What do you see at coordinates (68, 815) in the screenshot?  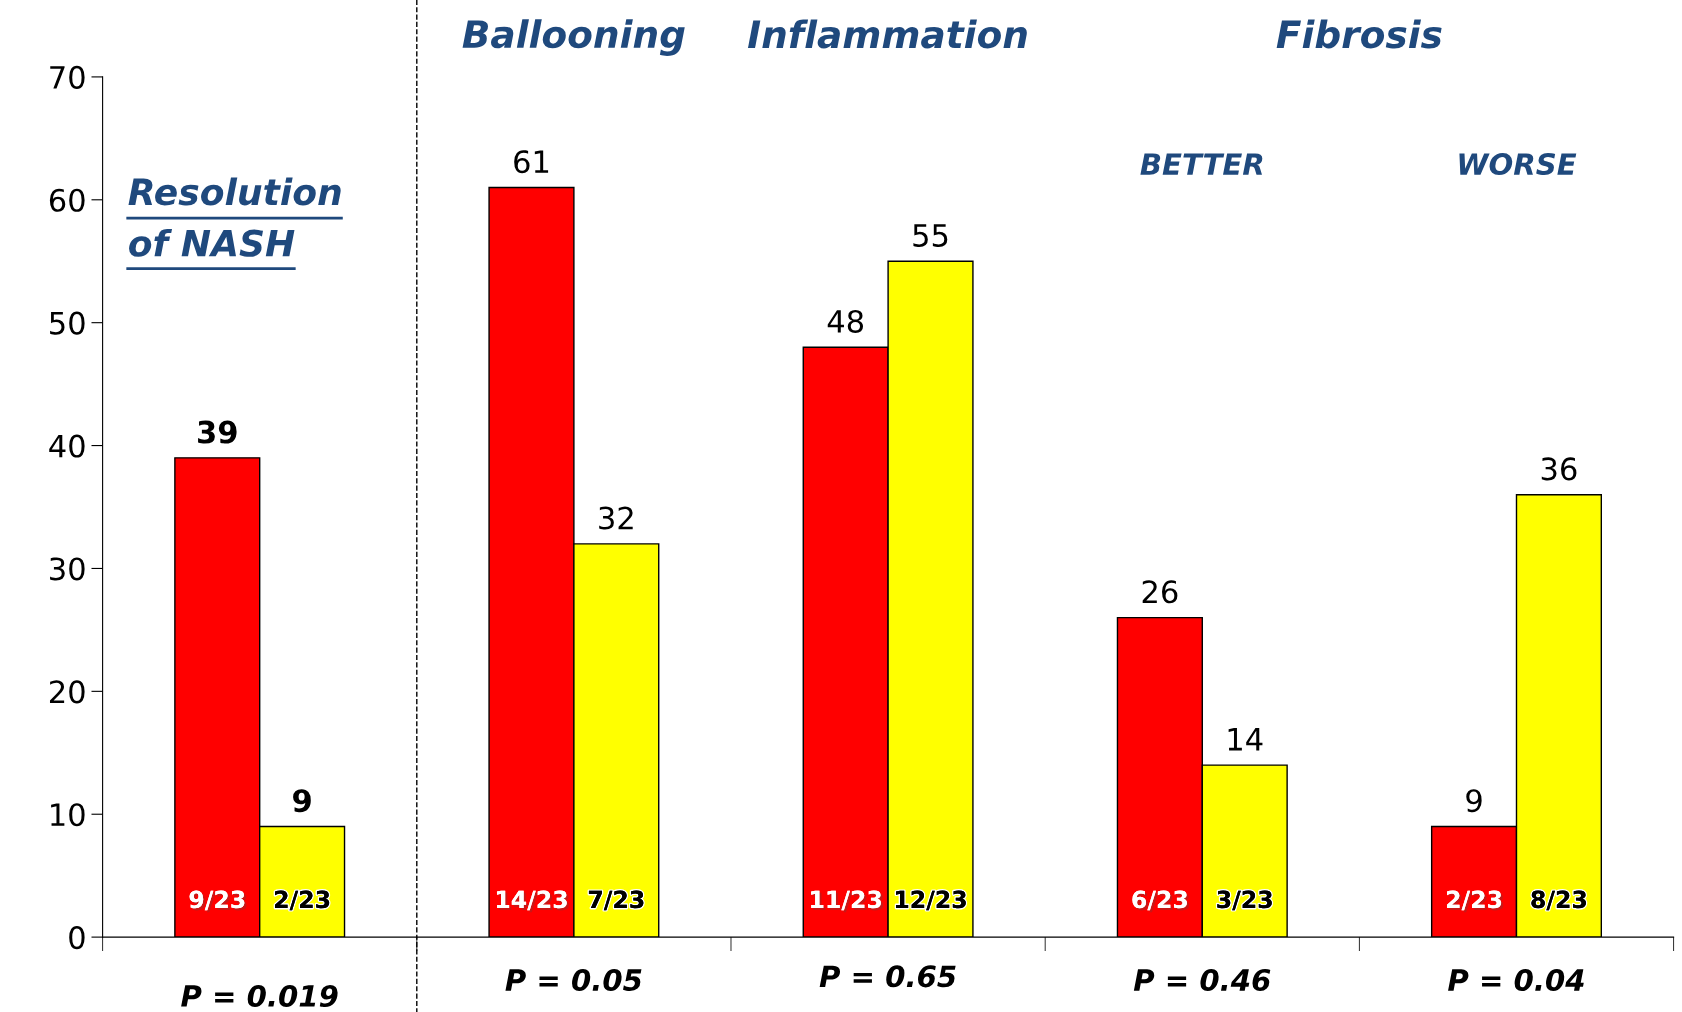 I see `y-tick-label: 10` at bounding box center [68, 815].